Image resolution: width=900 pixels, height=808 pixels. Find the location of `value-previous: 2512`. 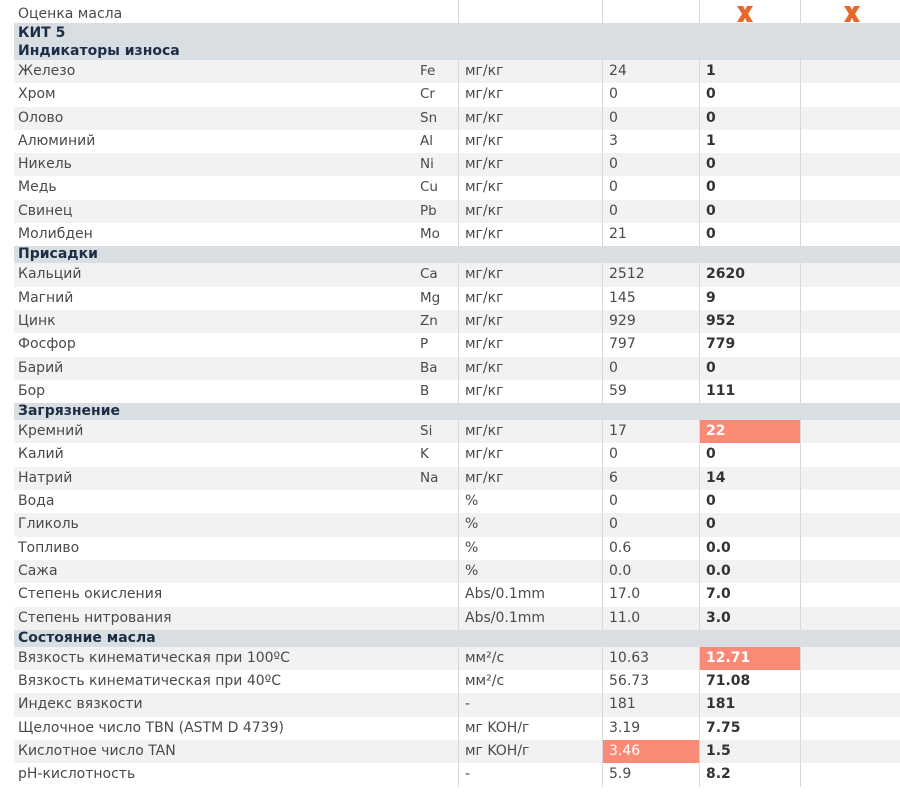

value-previous: 2512 is located at coordinates (650, 275).